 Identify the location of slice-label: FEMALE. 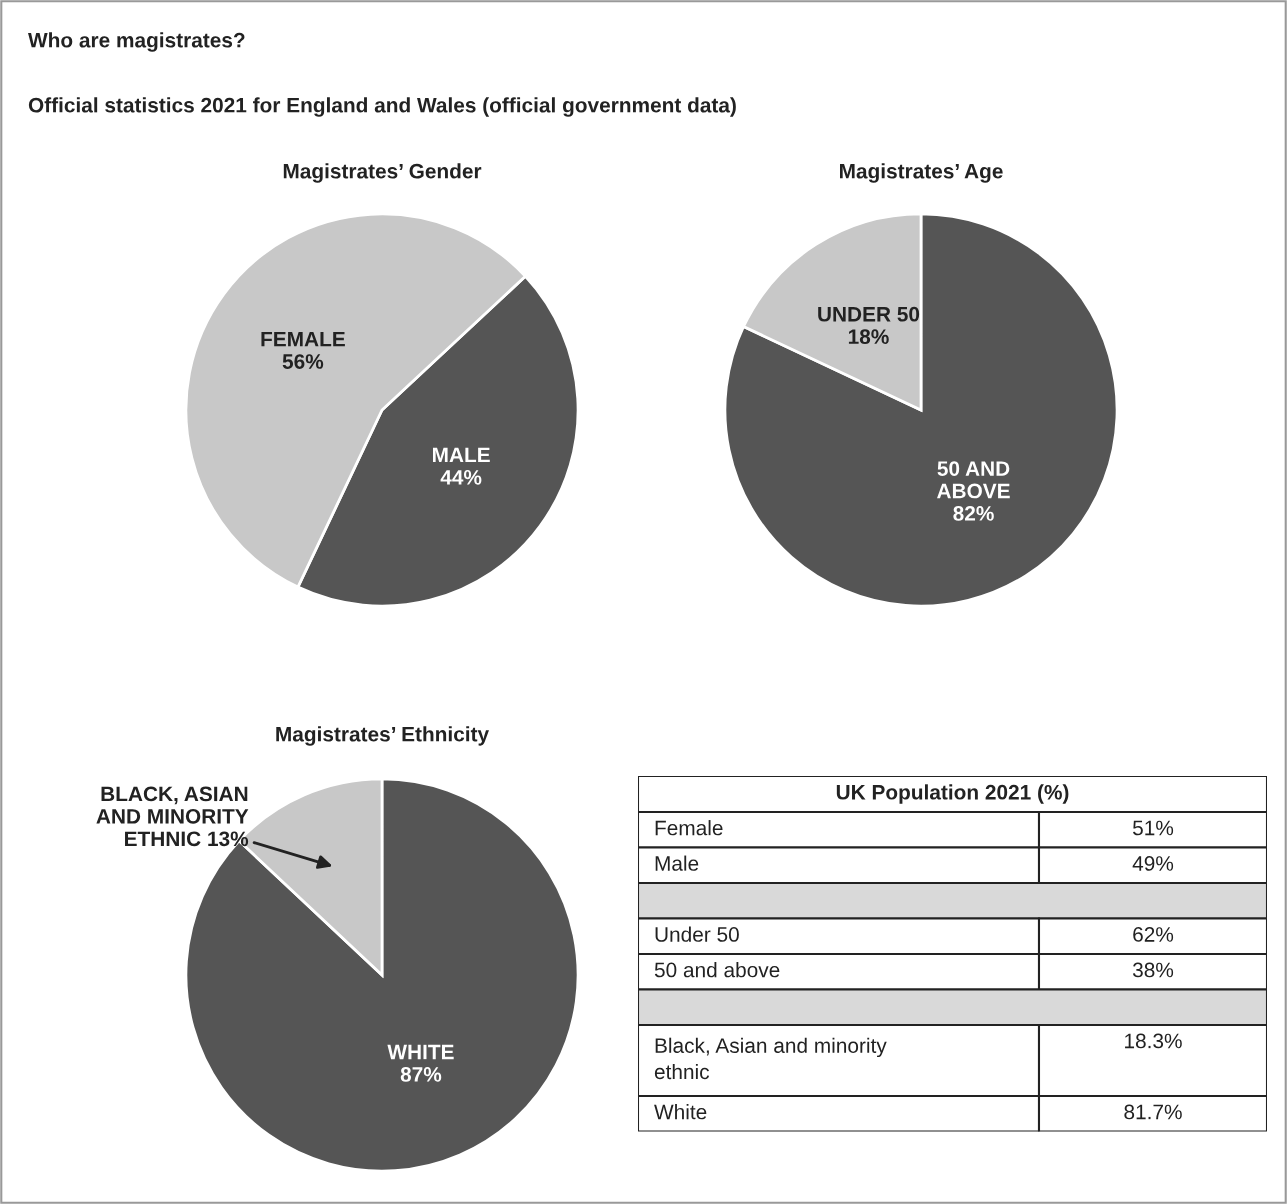
(303, 339).